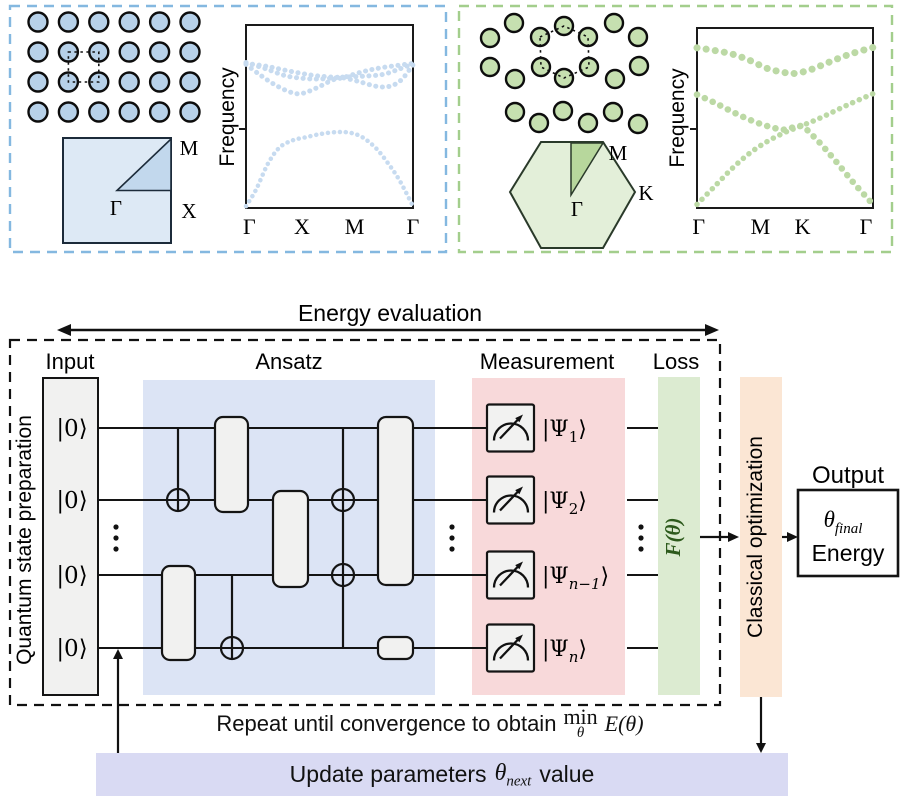 The width and height of the screenshot is (900, 800). What do you see at coordinates (624, 723) in the screenshot?
I see `energy-expression: E(θ)` at bounding box center [624, 723].